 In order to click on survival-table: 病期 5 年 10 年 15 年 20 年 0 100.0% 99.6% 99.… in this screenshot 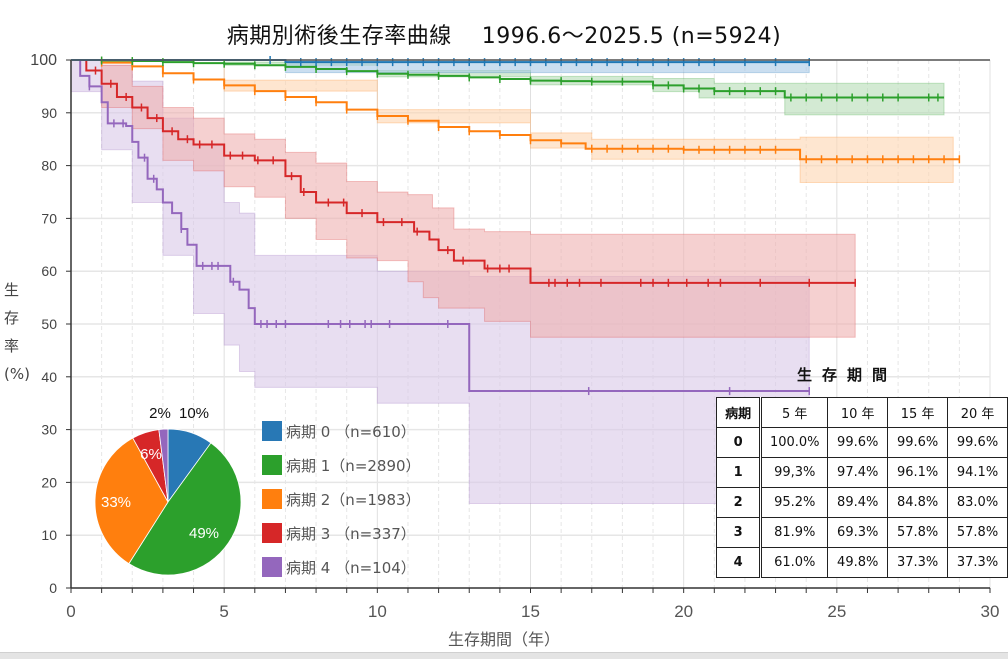, I will do `click(861, 487)`.